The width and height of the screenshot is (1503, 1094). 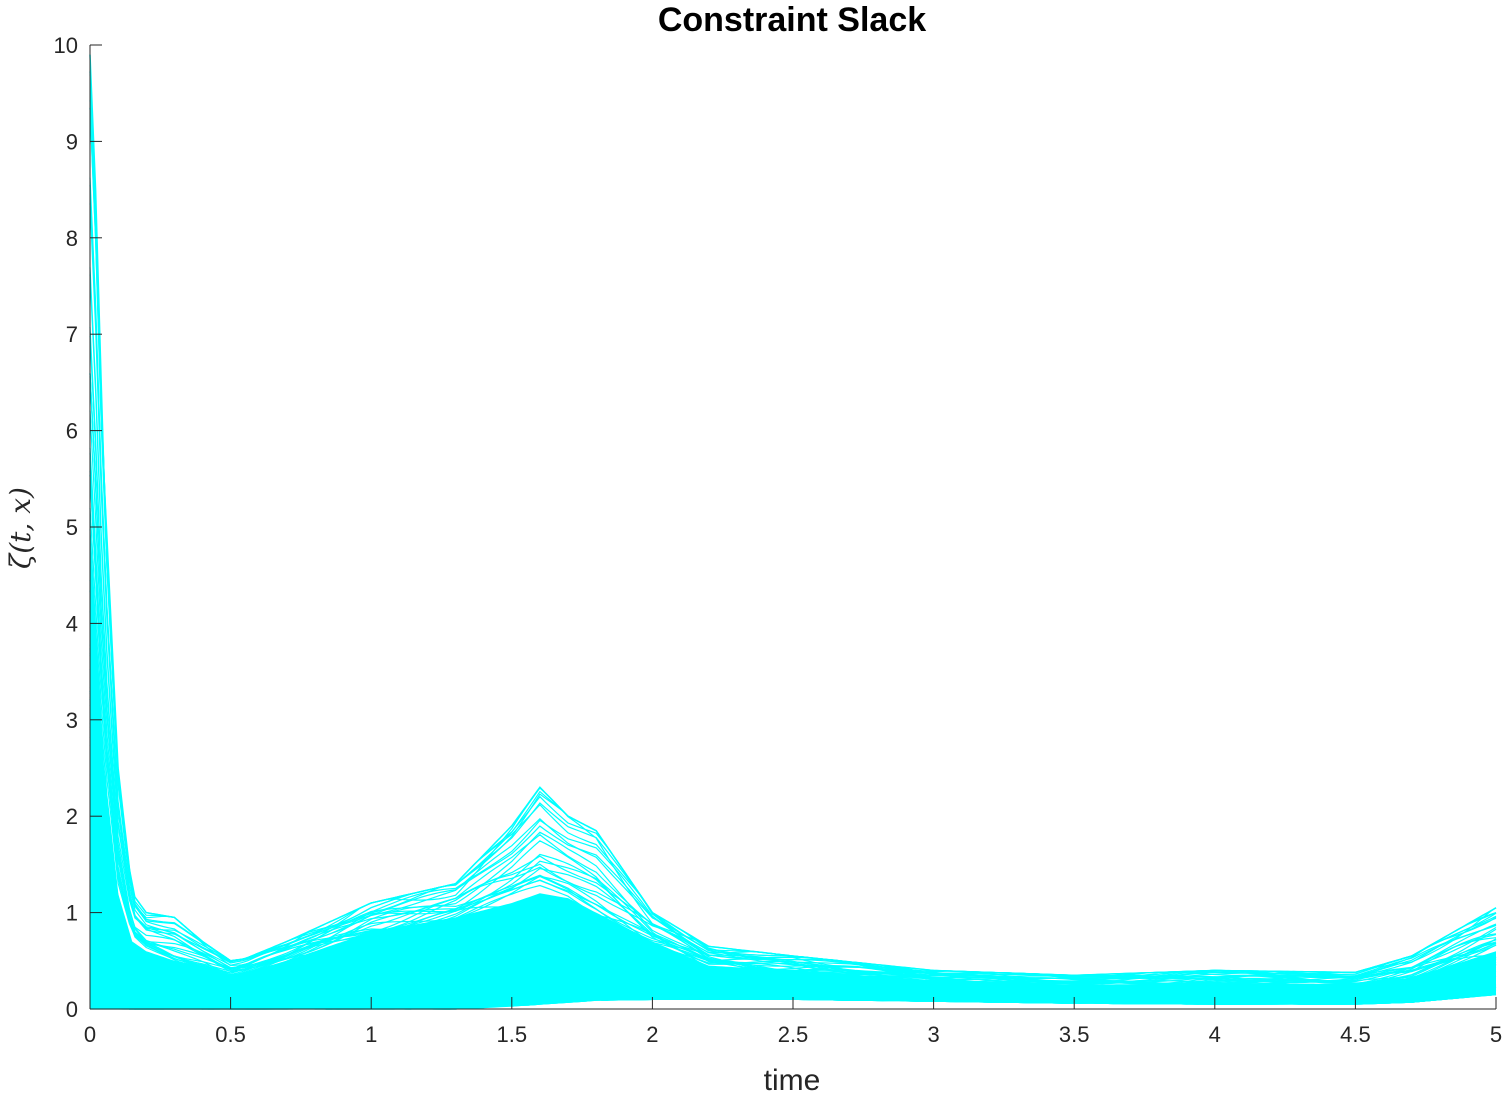 What do you see at coordinates (66, 45) in the screenshot?
I see `y-tick-label: 10` at bounding box center [66, 45].